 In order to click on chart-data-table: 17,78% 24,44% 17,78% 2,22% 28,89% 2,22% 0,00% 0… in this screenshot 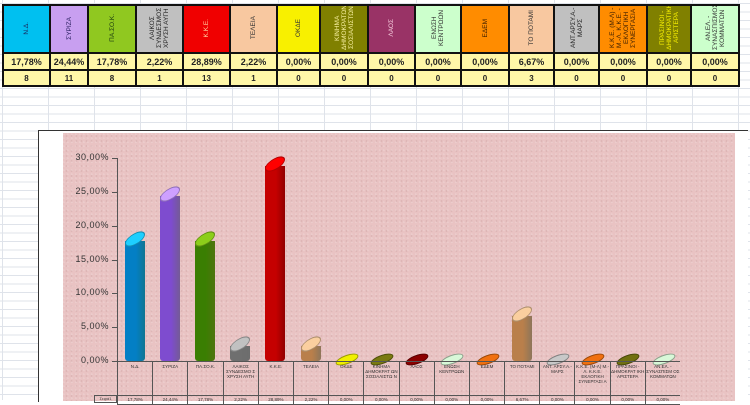, I will do `click(398, 400)`.